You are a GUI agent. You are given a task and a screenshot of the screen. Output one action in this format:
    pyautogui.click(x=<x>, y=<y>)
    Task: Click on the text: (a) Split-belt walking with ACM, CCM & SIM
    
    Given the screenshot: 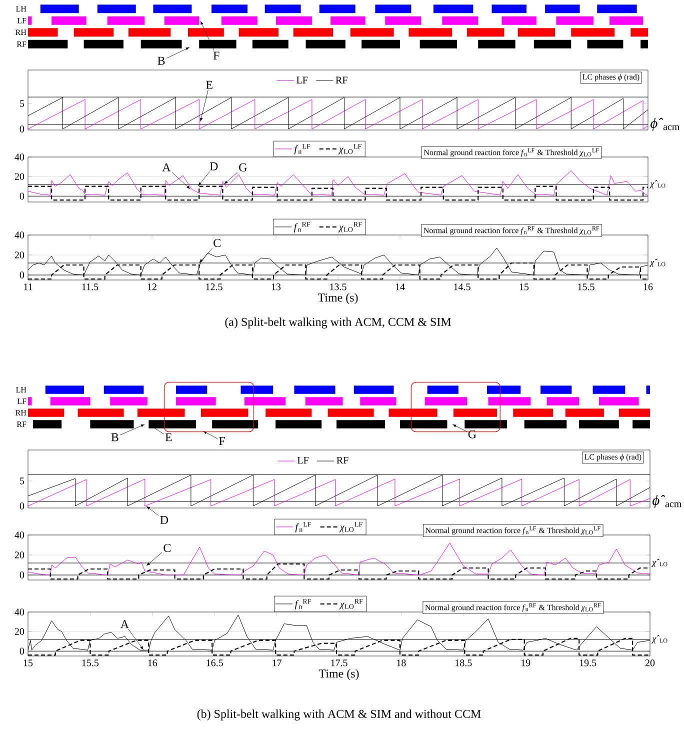 What is the action you would take?
    pyautogui.click(x=338, y=323)
    